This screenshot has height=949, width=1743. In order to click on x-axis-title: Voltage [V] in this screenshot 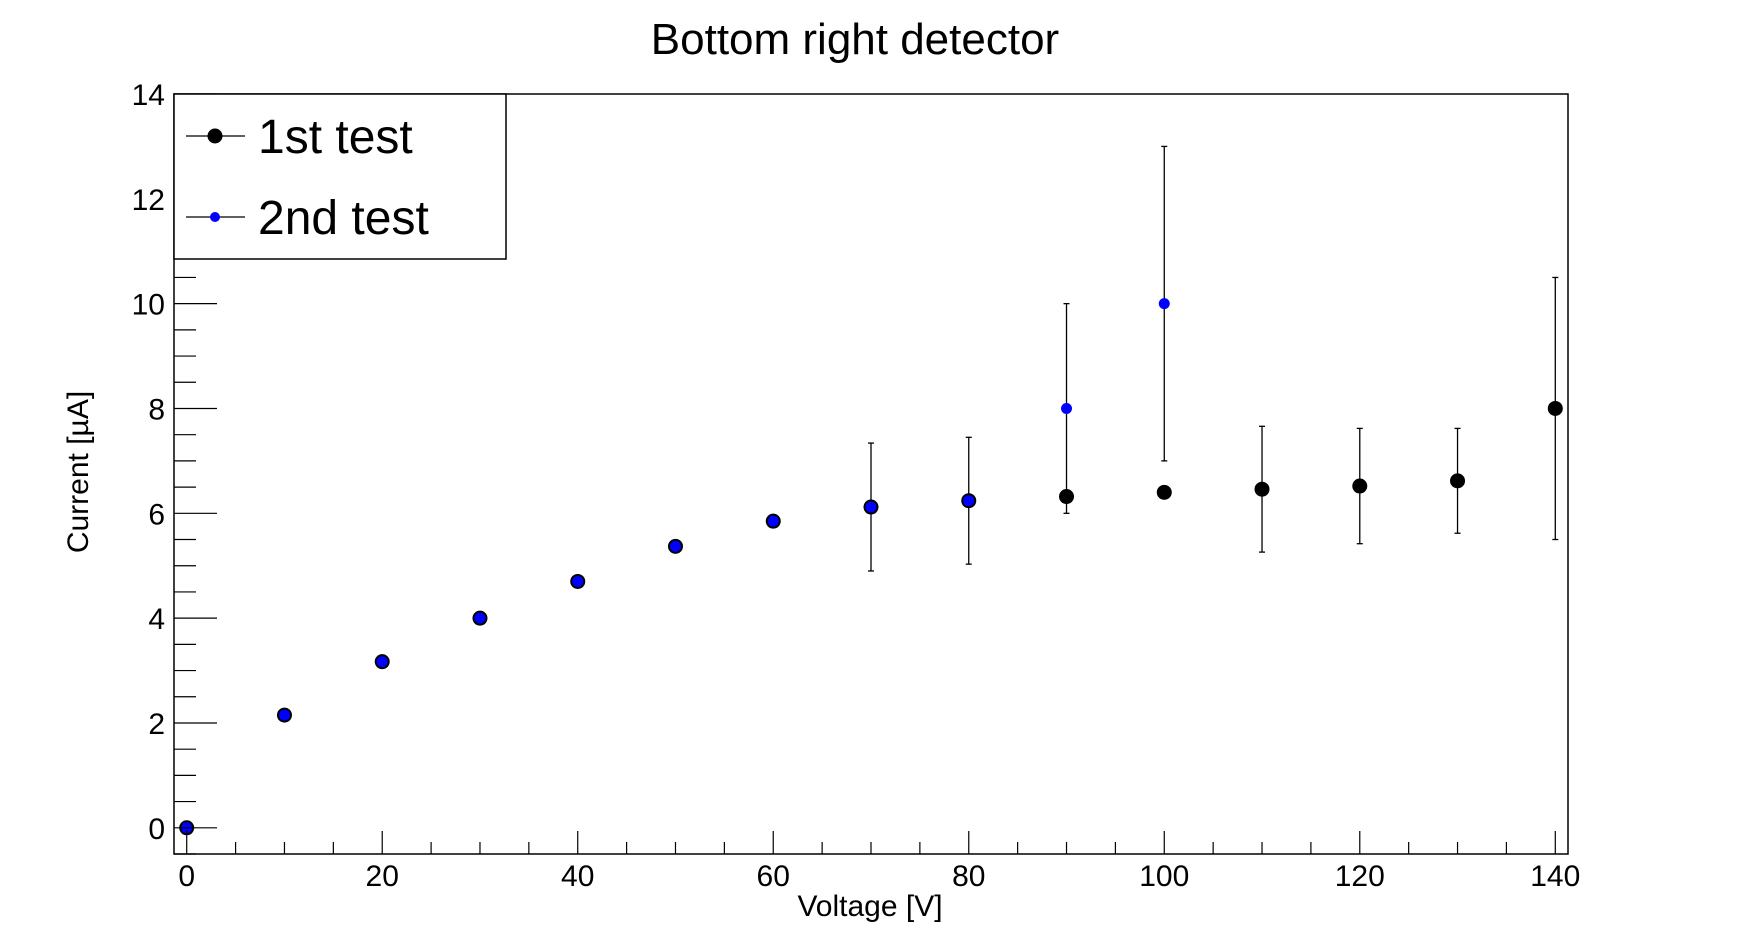, I will do `click(869, 906)`.